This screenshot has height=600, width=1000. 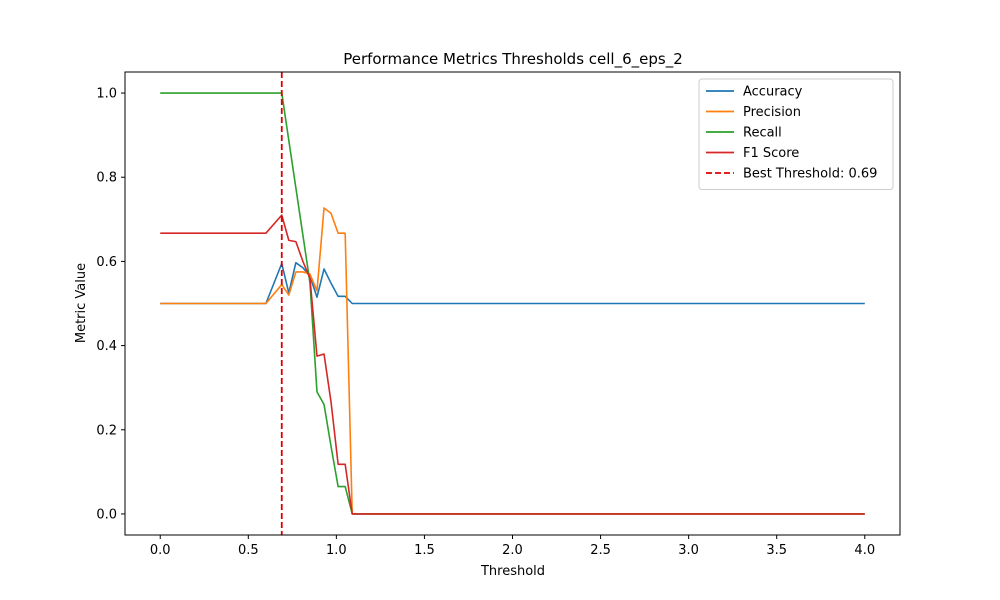 I want to click on legend-label: F1 Score, so click(x=771, y=153).